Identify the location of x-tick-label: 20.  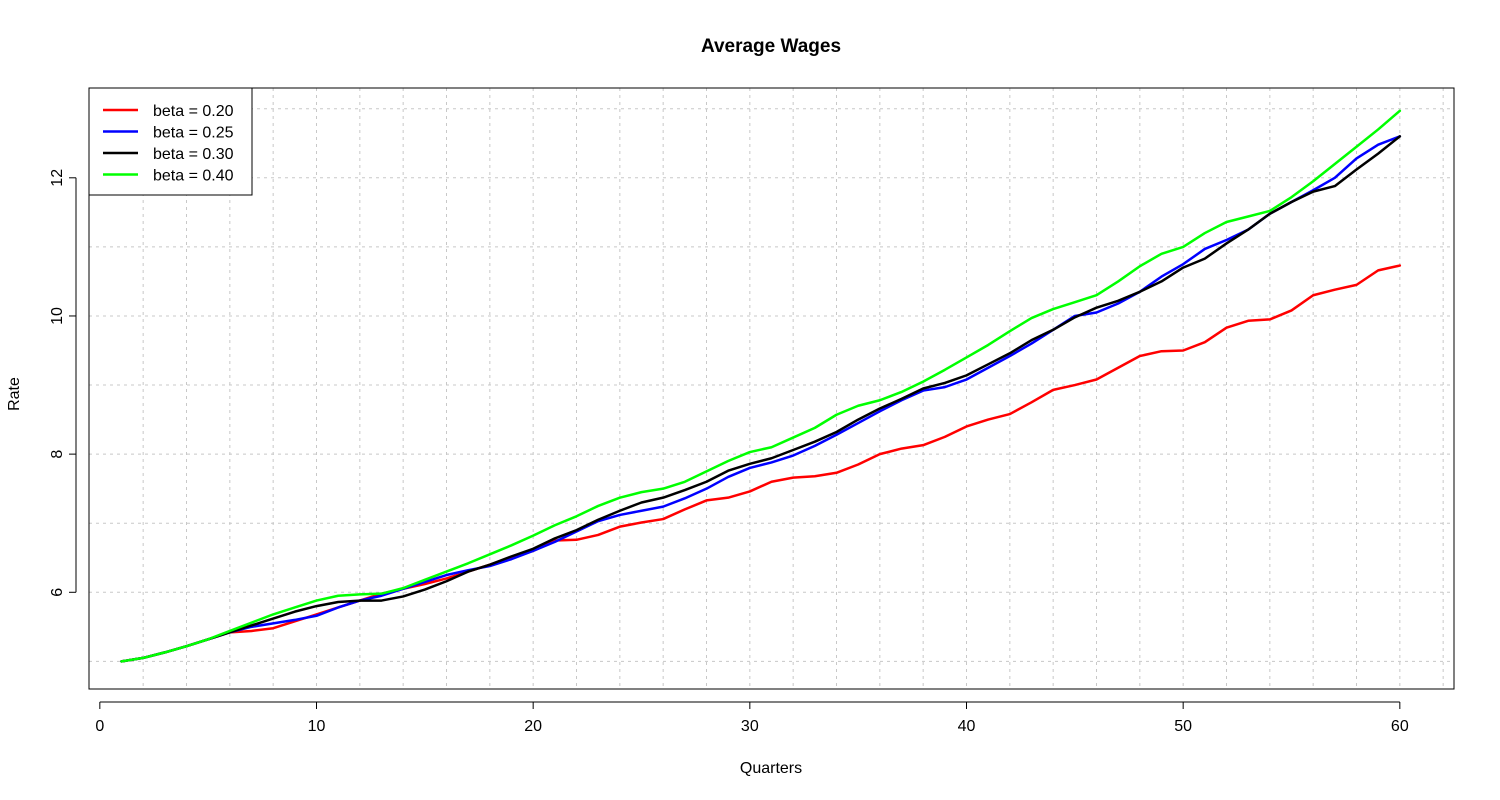
(533, 726).